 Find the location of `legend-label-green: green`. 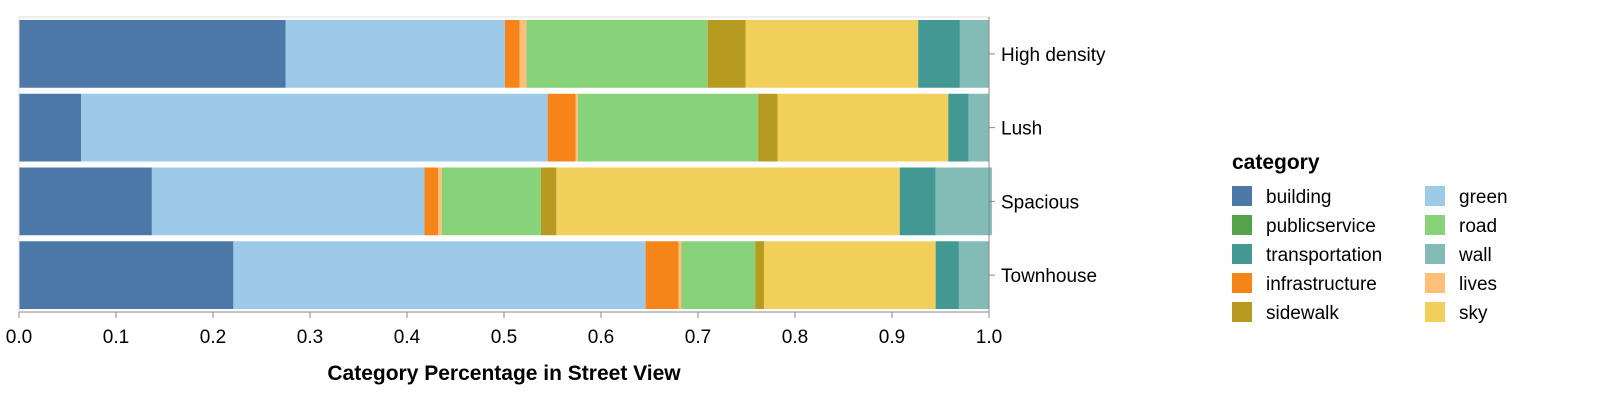

legend-label-green: green is located at coordinates (1483, 197).